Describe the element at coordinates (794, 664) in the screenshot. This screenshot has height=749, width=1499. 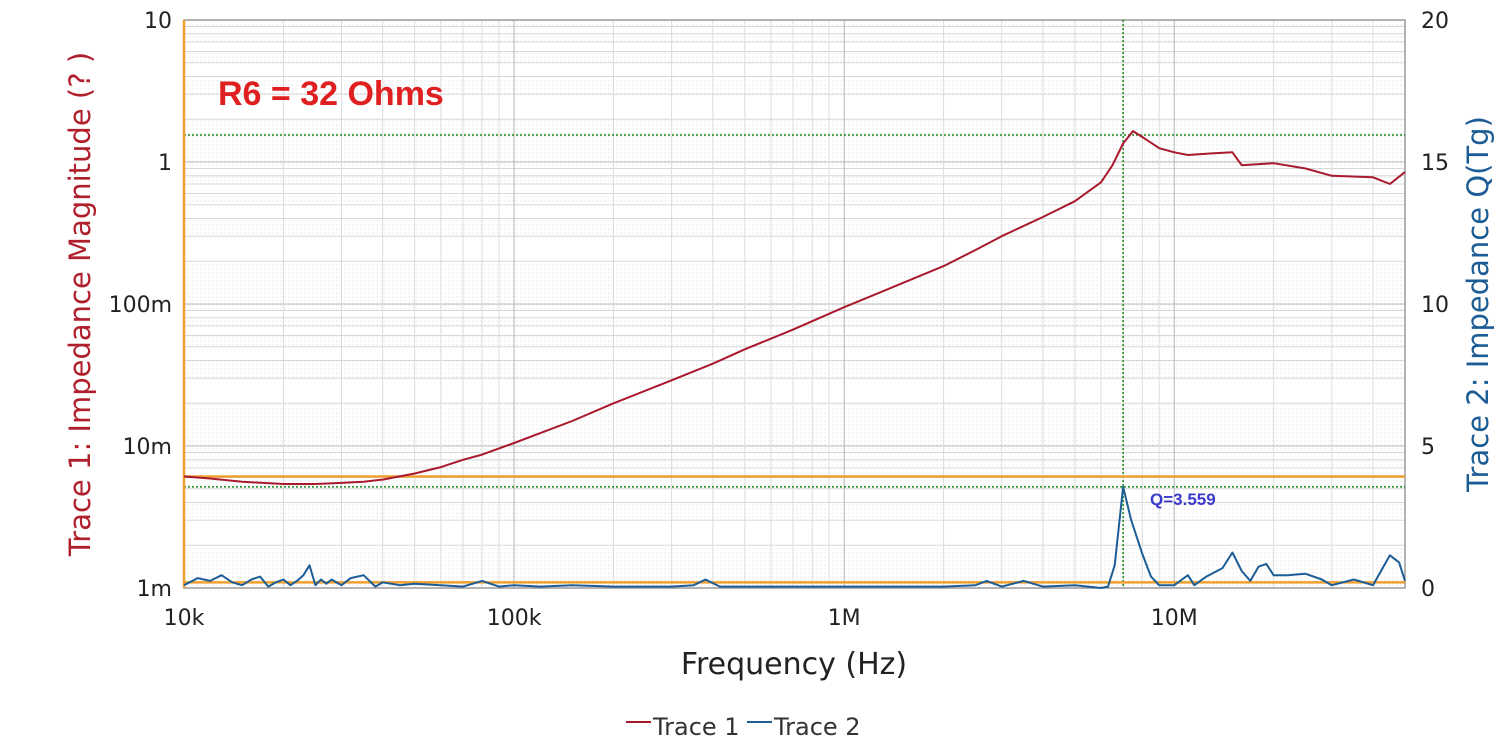
I see `x-axis-label: Frequency (Hz)` at that location.